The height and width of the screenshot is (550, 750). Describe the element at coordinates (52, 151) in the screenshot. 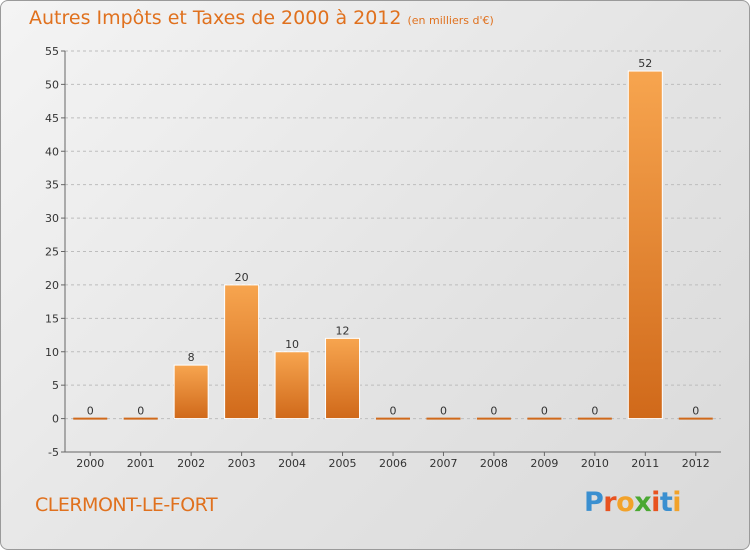

I see `y-tick-label: 40` at that location.